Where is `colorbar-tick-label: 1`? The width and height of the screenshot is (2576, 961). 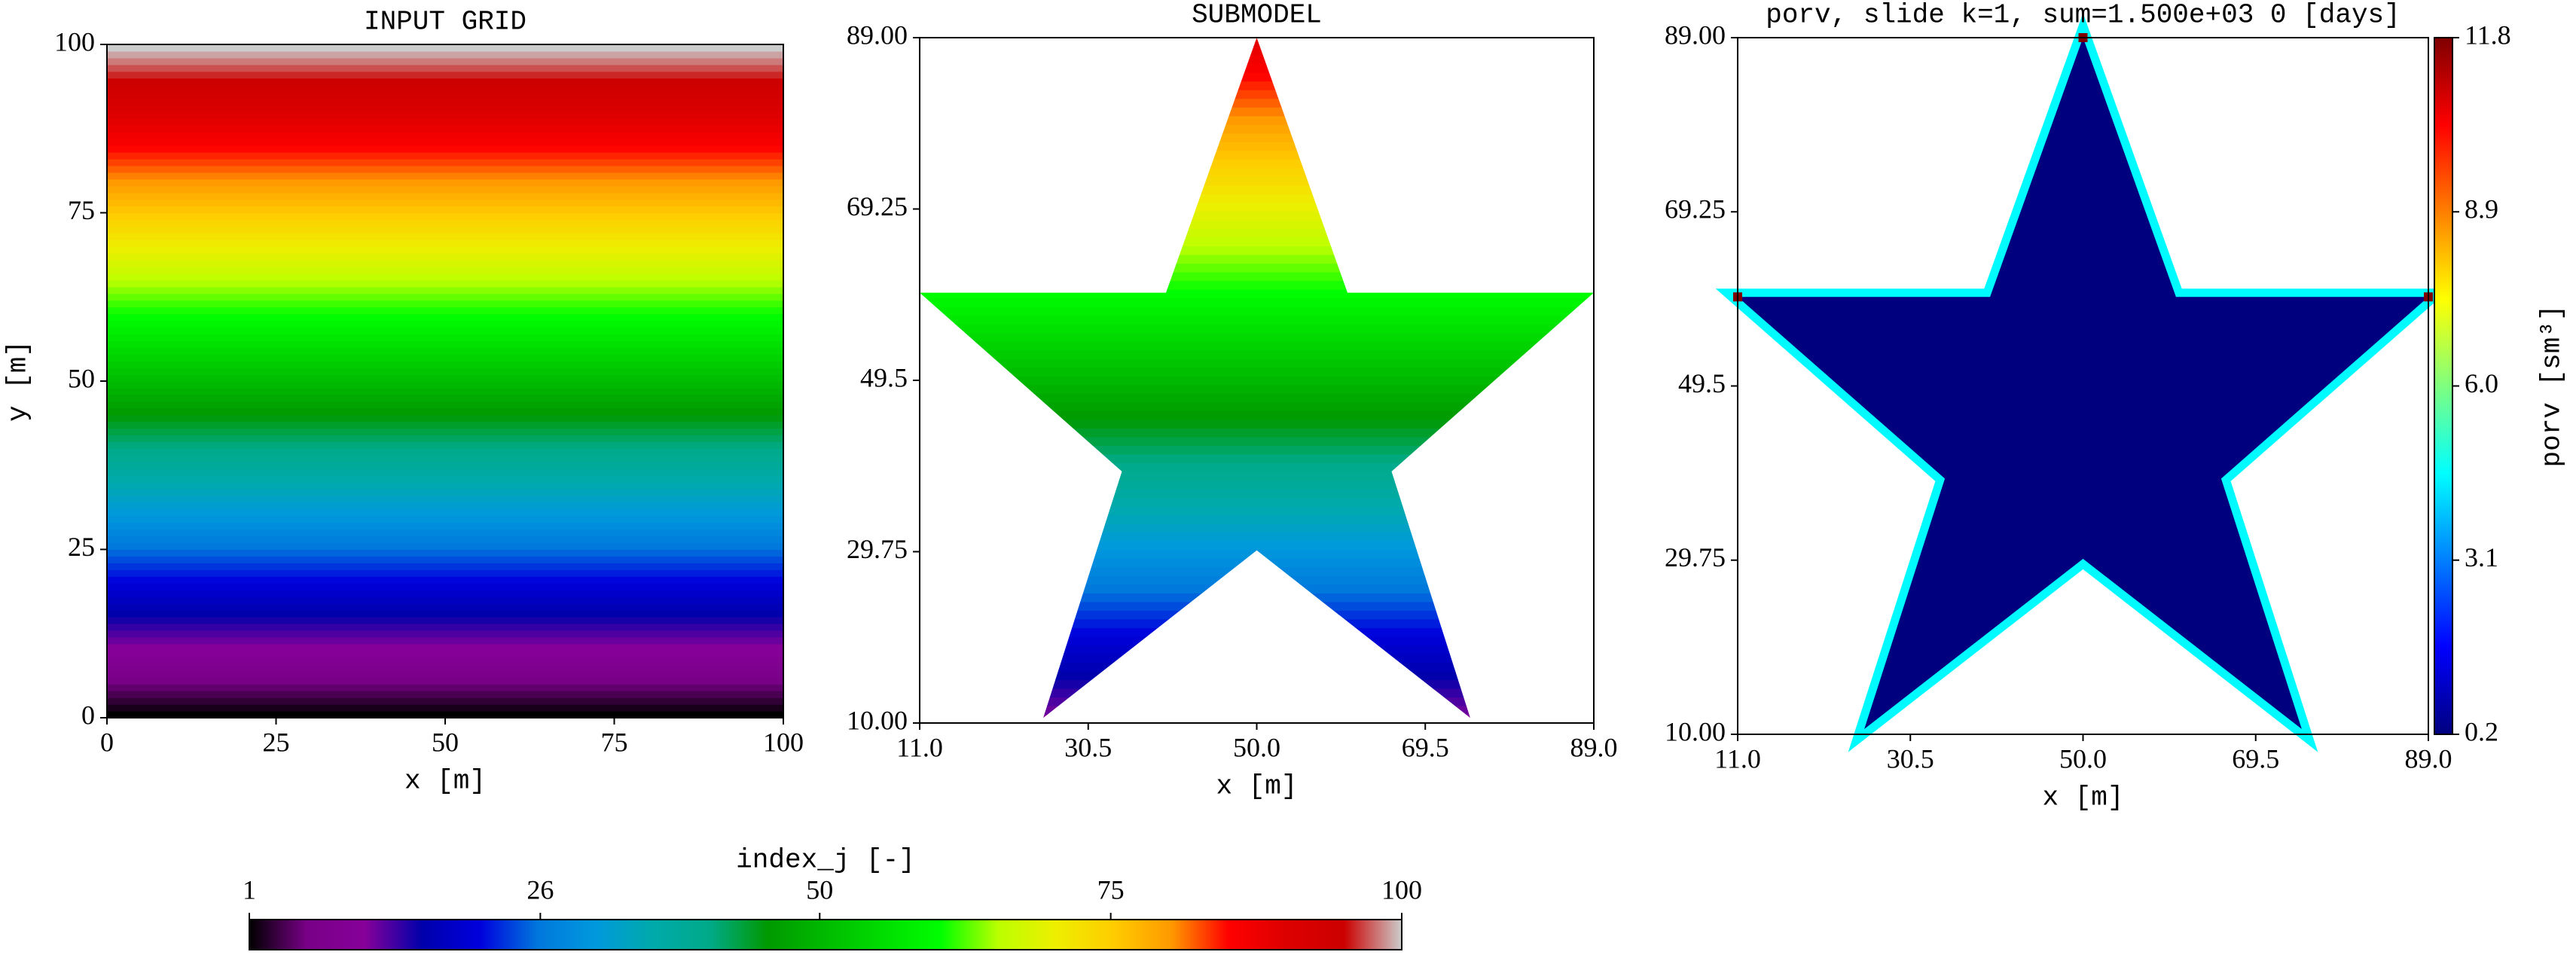 colorbar-tick-label: 1 is located at coordinates (249, 889).